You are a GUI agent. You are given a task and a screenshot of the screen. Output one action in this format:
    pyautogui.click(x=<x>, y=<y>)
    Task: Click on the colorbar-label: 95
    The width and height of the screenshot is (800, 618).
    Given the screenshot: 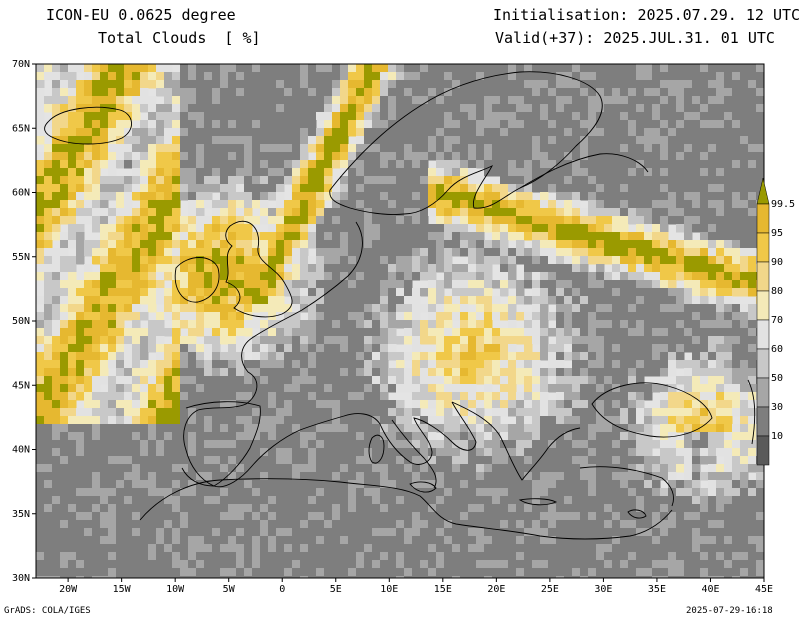 What is the action you would take?
    pyautogui.click(x=777, y=233)
    